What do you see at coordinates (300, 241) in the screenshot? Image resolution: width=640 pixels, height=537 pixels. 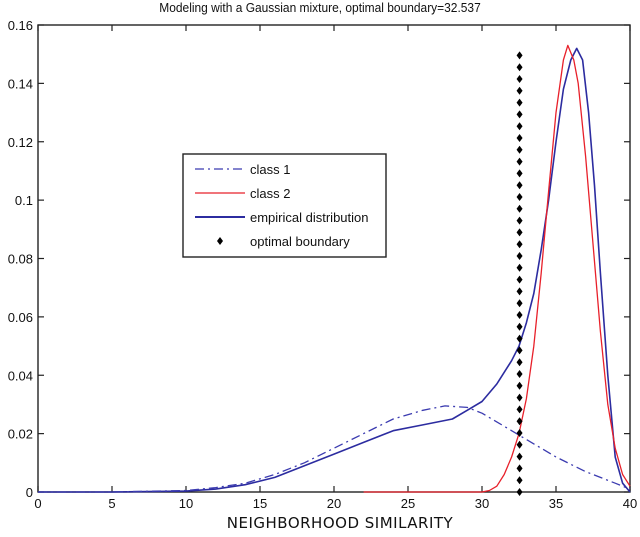 I see `legend-boundary-label: optimal boundary` at bounding box center [300, 241].